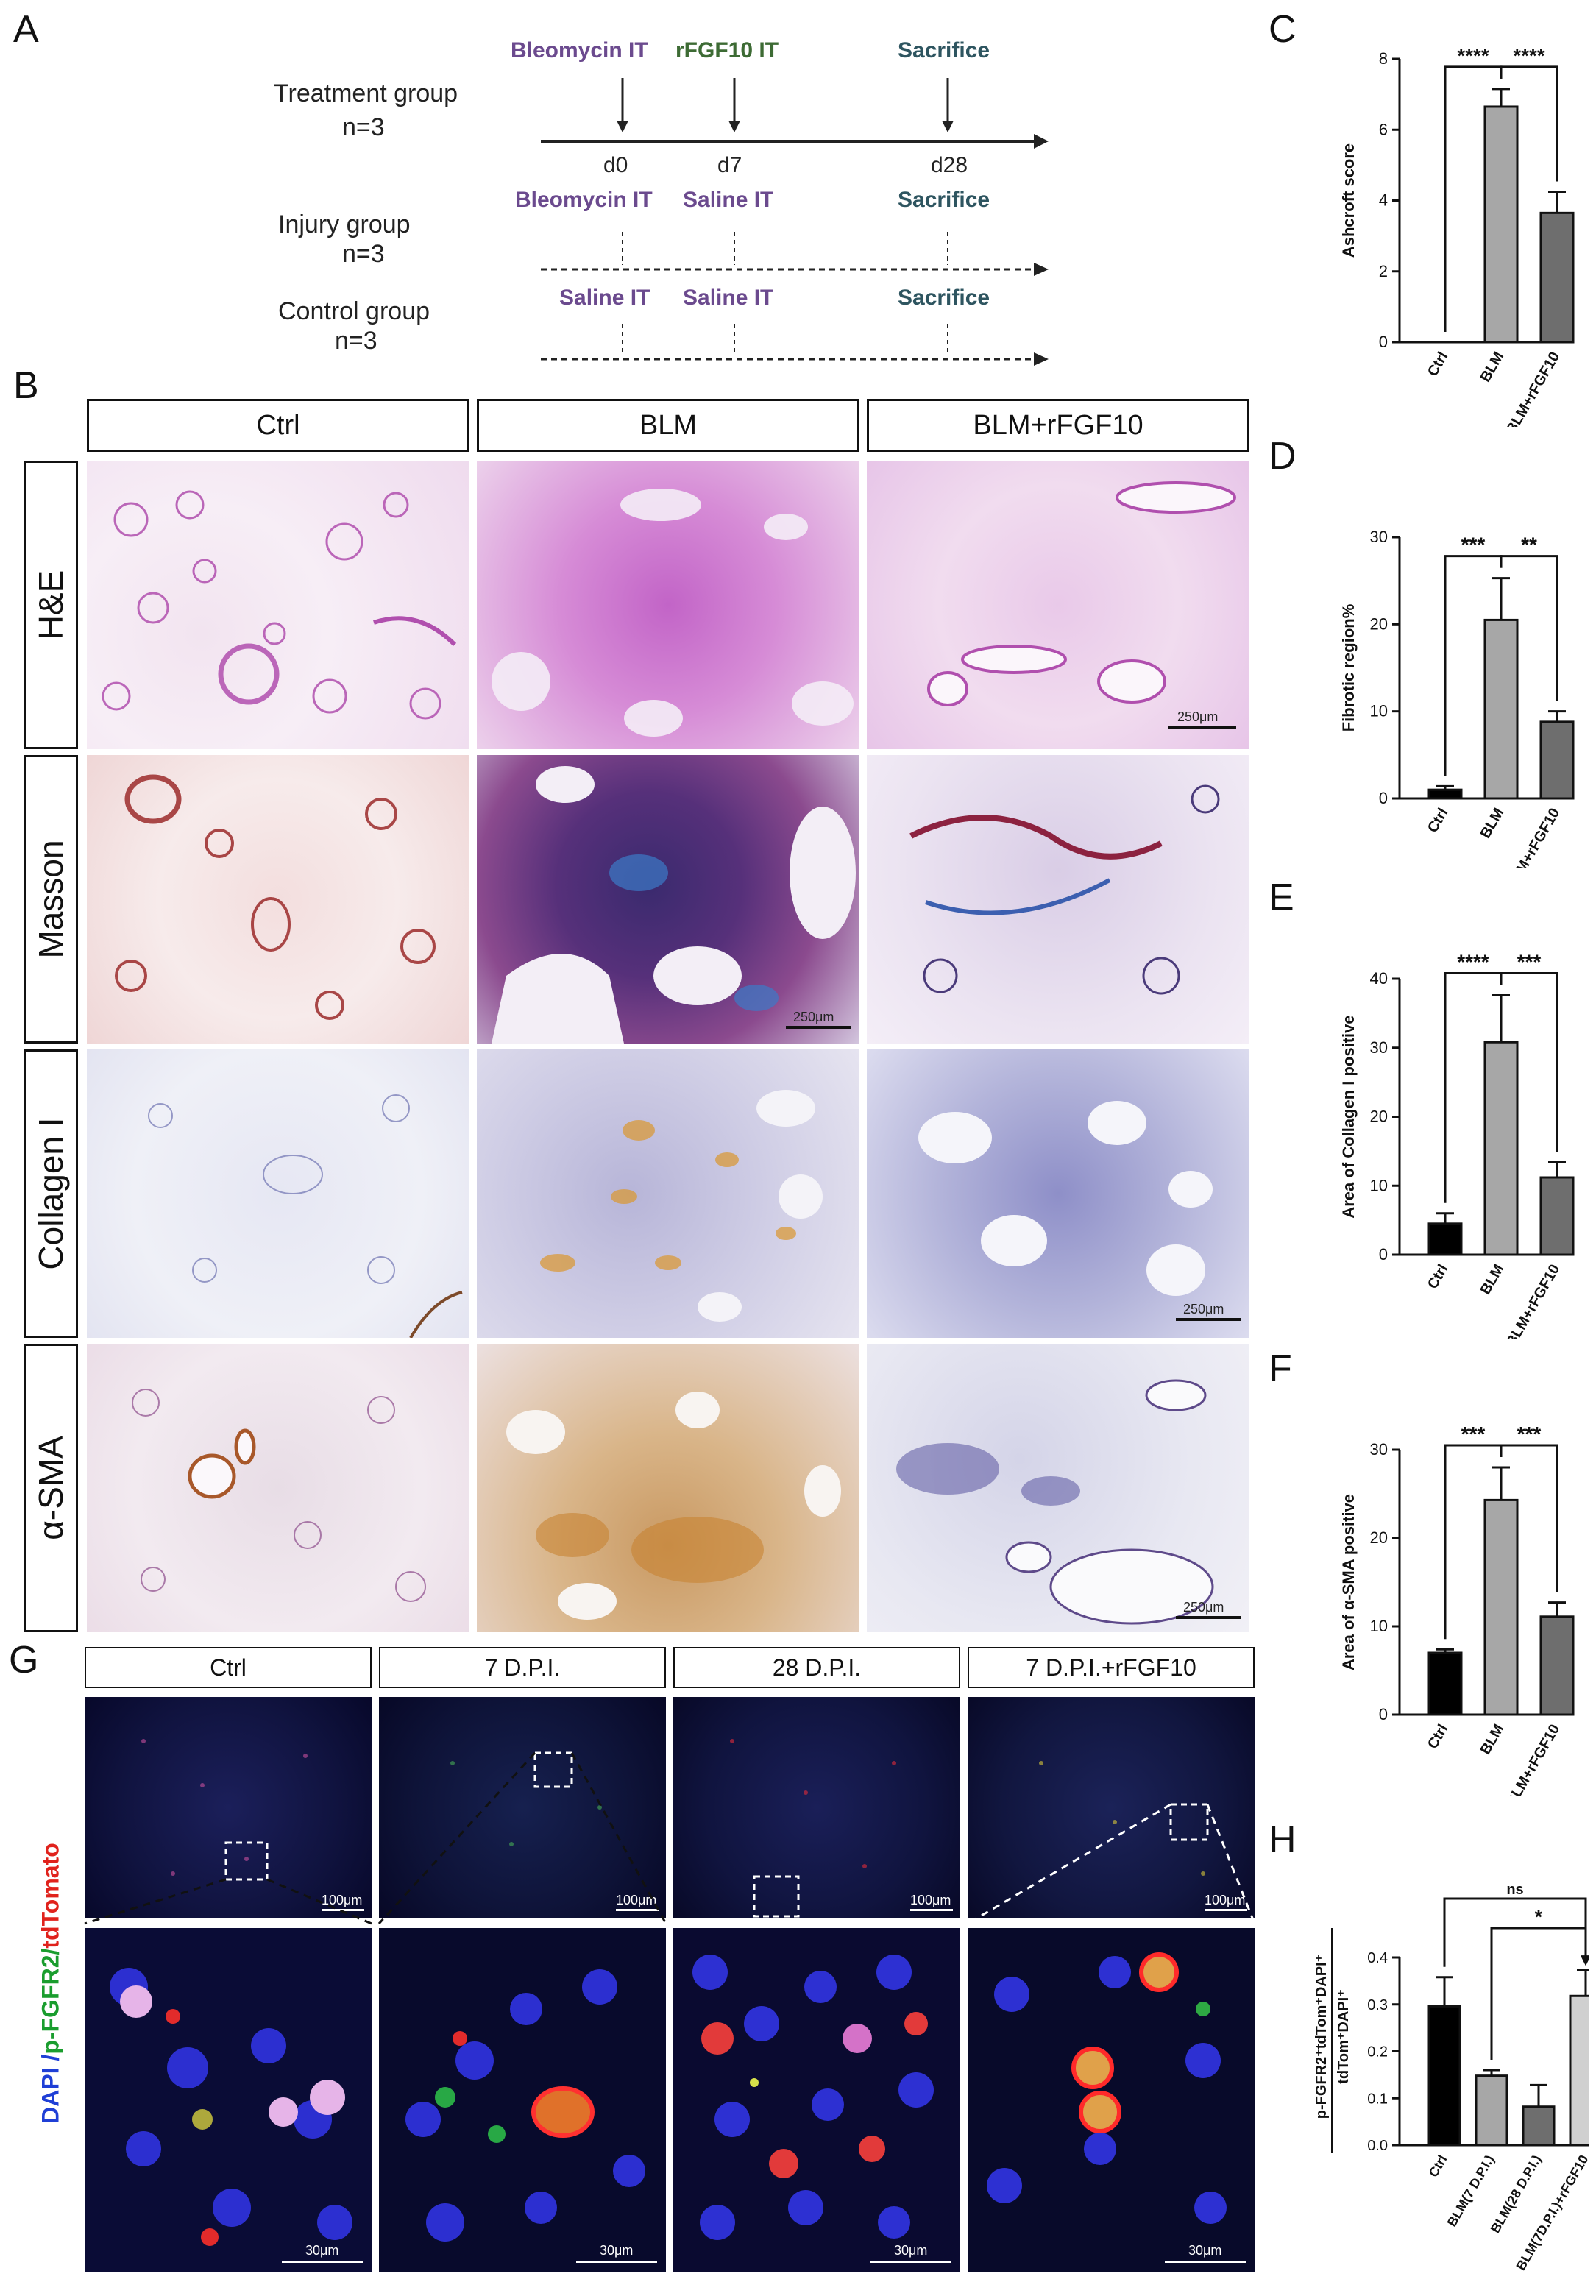 The width and height of the screenshot is (1596, 2296). What do you see at coordinates (26, 386) in the screenshot?
I see `panel-label-b: B` at bounding box center [26, 386].